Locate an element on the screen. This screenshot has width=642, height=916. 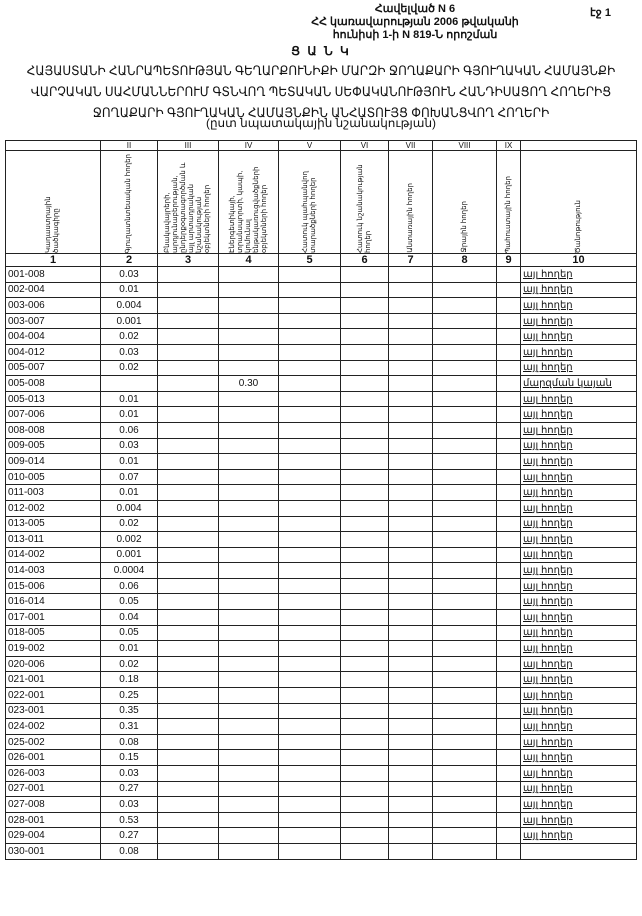
cadastral-code: 026-003 is located at coordinates (53, 773).